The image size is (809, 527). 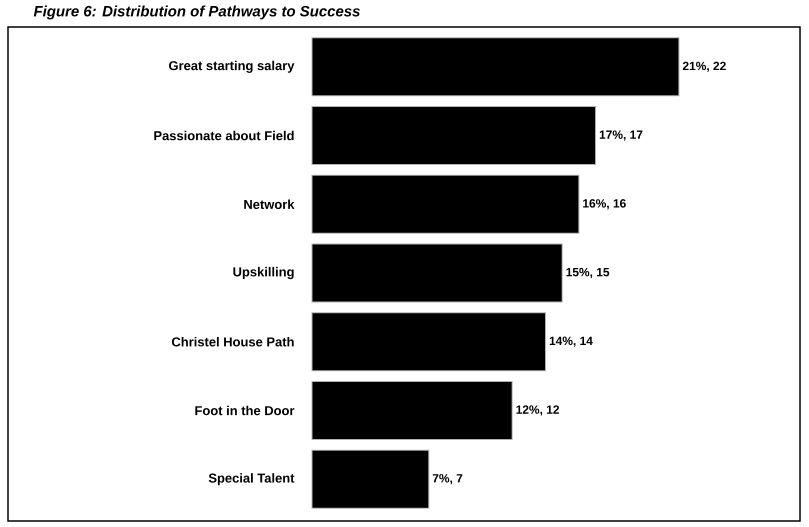 What do you see at coordinates (233, 341) in the screenshot?
I see `y-tick-label: Christel House Path` at bounding box center [233, 341].